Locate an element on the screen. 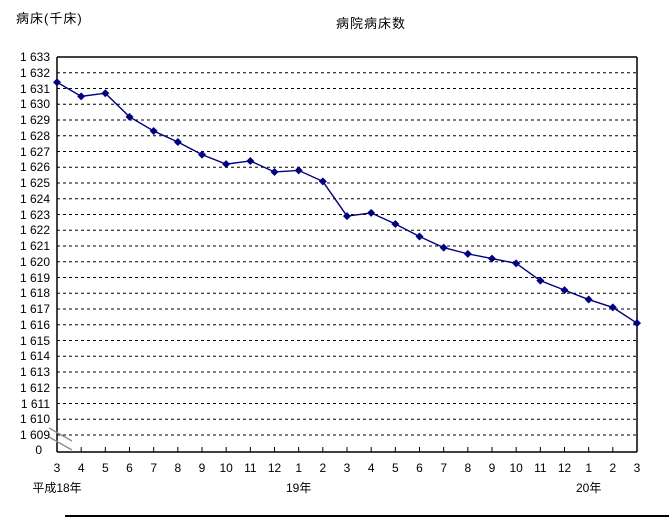 The width and height of the screenshot is (669, 518). y-tick-label: 1 617 is located at coordinates (34, 309).